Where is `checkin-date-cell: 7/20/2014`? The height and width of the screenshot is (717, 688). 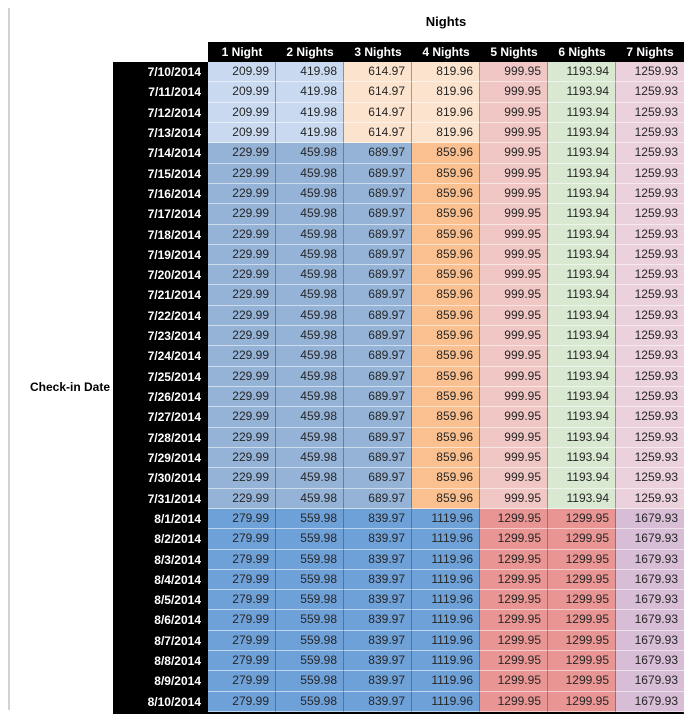
checkin-date-cell: 7/20/2014 is located at coordinates (174, 275).